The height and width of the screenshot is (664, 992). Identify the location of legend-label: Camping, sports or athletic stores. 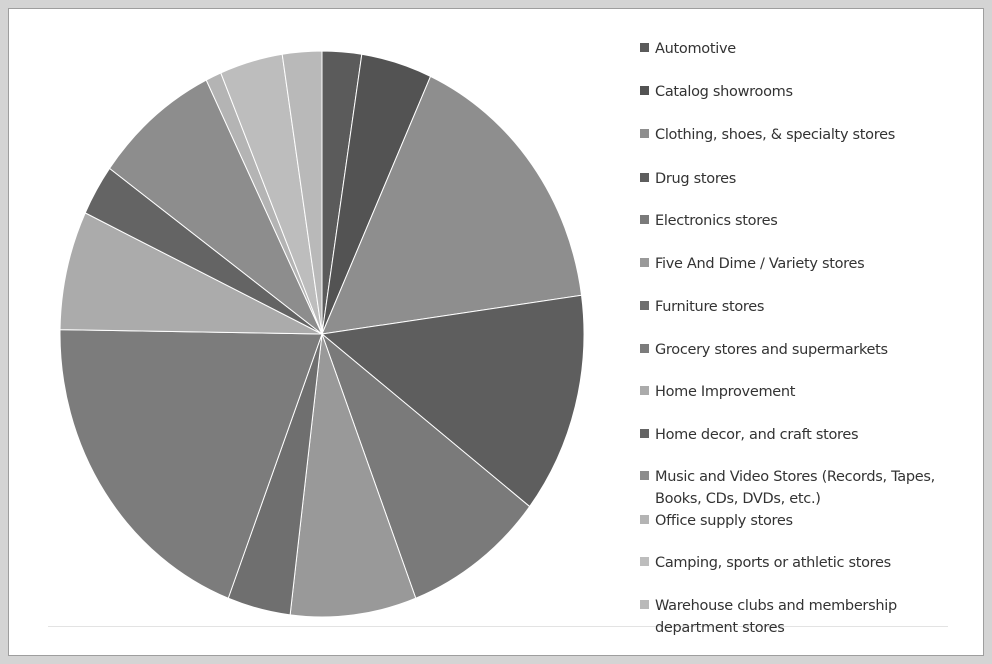
(773, 563).